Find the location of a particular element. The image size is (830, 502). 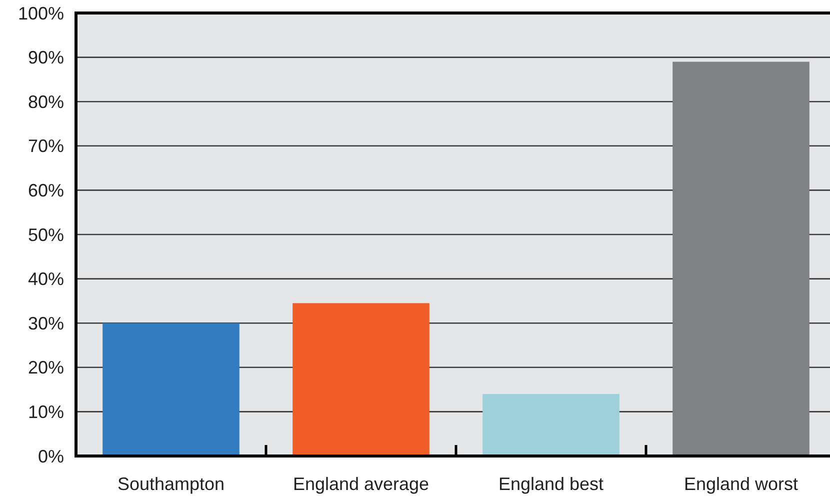

y-tick-label: 90% is located at coordinates (46, 58).